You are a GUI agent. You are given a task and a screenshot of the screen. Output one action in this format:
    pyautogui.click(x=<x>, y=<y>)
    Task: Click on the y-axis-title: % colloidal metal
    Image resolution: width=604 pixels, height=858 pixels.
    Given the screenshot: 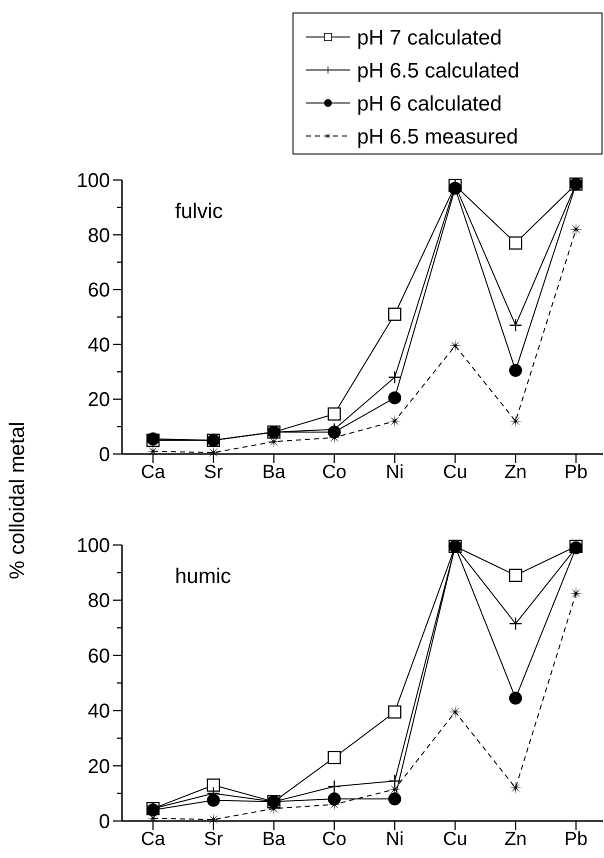 What is the action you would take?
    pyautogui.click(x=17, y=501)
    